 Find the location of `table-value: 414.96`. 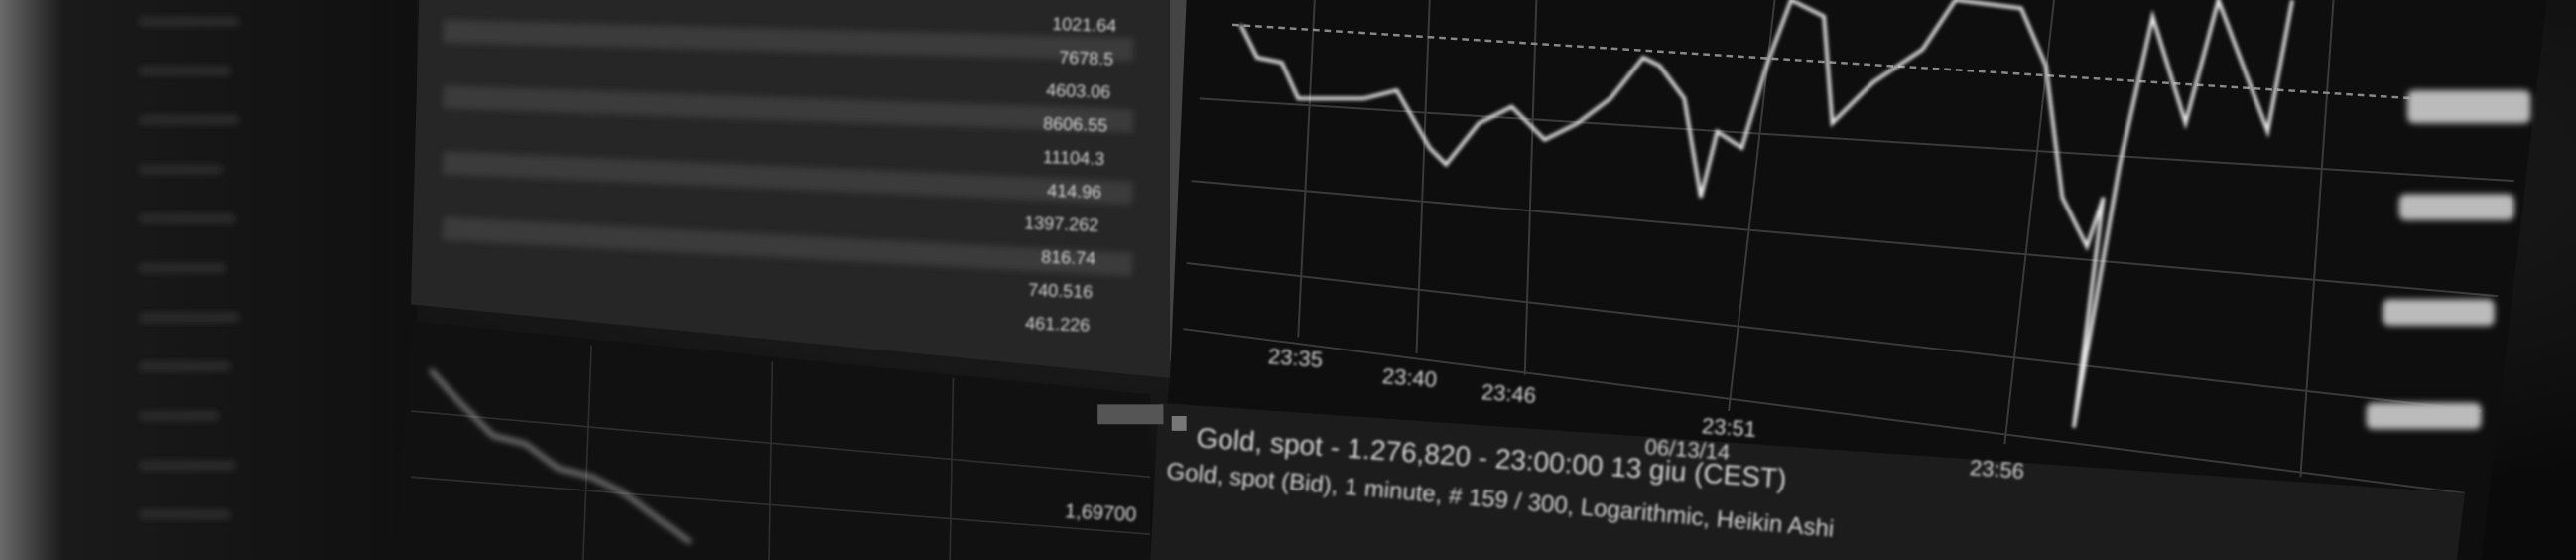

table-value: 414.96 is located at coordinates (1075, 192).